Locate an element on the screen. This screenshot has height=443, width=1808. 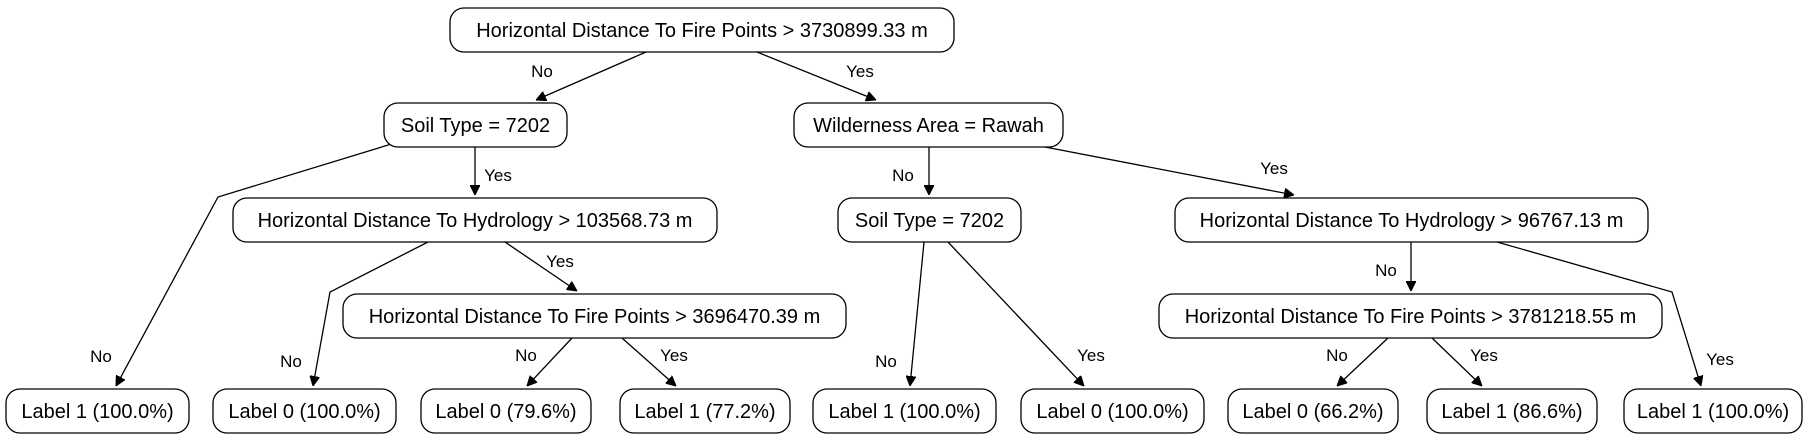
edge-n7-l7: No is located at coordinates (1357, 361).